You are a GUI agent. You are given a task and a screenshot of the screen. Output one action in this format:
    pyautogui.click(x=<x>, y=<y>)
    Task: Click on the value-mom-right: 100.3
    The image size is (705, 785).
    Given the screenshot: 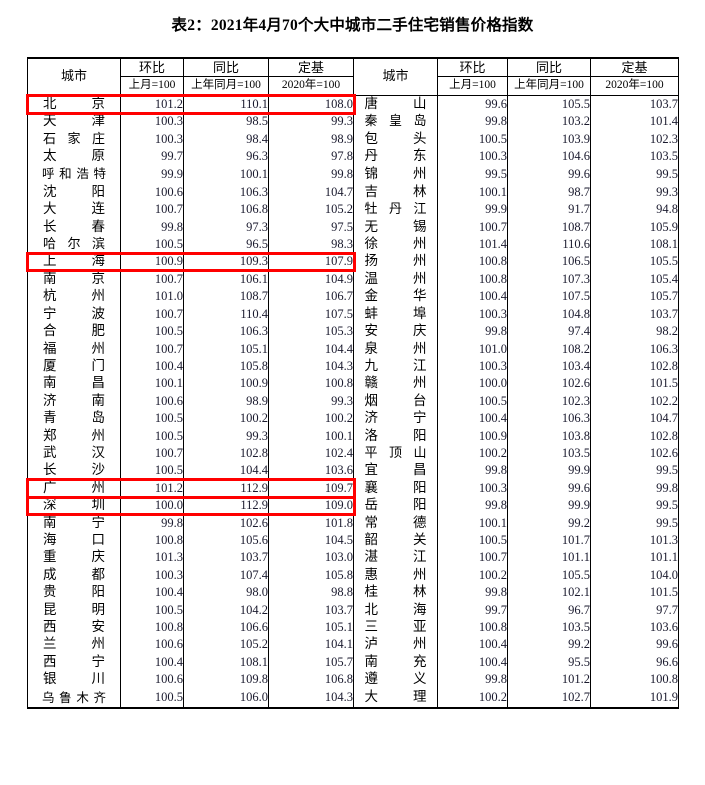 What is the action you would take?
    pyautogui.click(x=472, y=314)
    